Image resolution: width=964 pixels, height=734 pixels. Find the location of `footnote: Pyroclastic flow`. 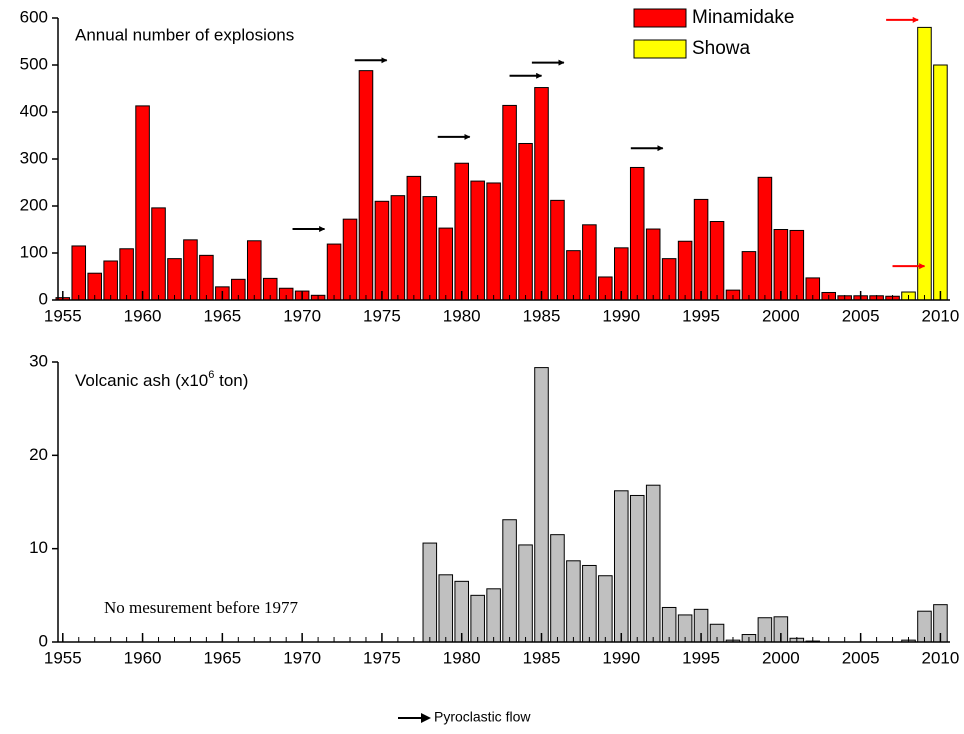

footnote: Pyroclastic flow is located at coordinates (482, 717).